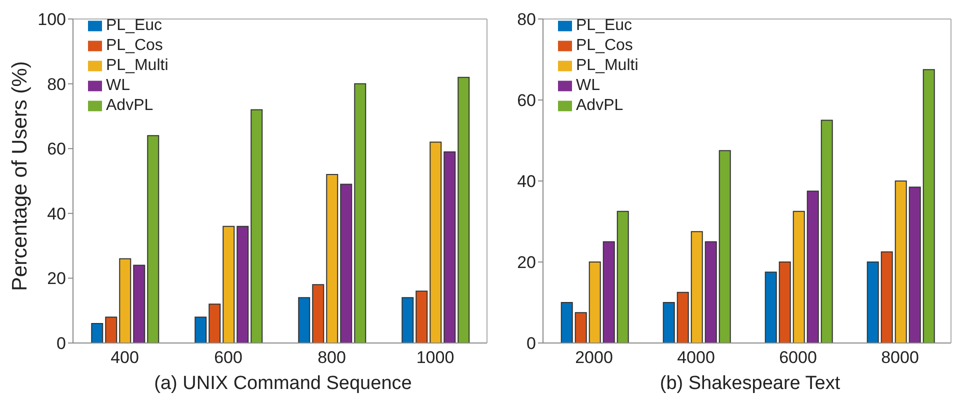 The image size is (970, 409). Describe the element at coordinates (228, 358) in the screenshot. I see `x-tick-label: 600` at that location.